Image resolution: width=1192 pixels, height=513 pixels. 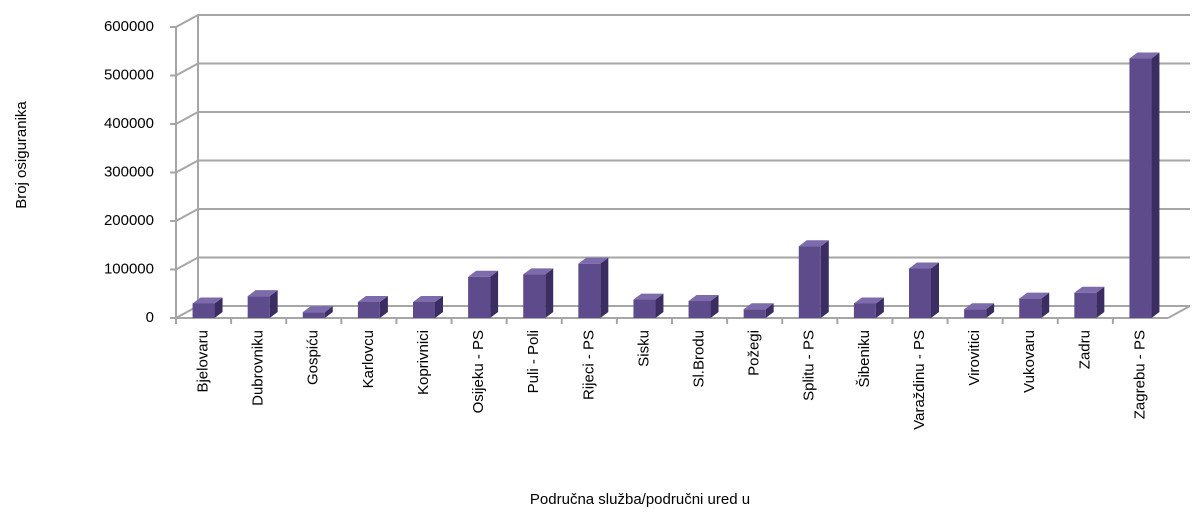 I want to click on x-tick-label: Sisku, so click(x=643, y=348).